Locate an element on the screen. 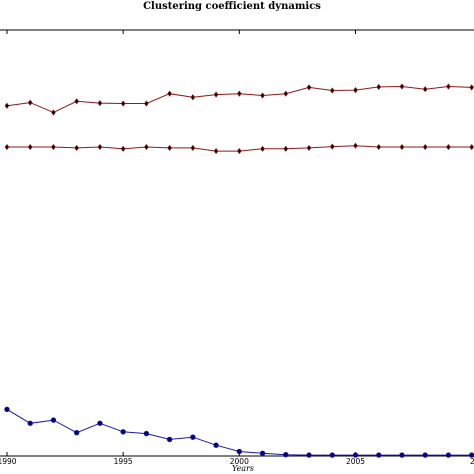 The width and height of the screenshot is (474, 474). x-tick-label: 2000 is located at coordinates (239, 461).